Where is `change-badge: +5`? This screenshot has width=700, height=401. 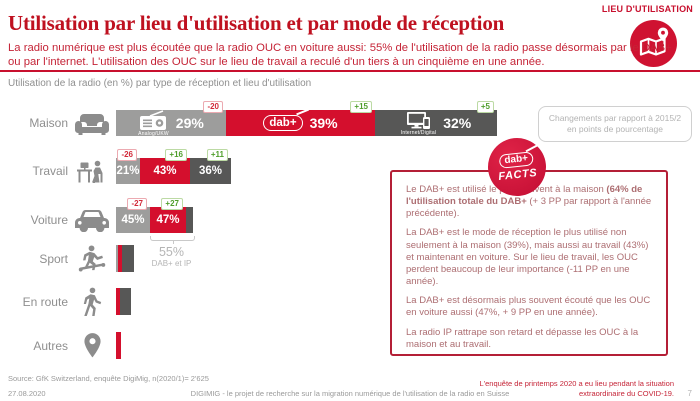 change-badge: +5 is located at coordinates (485, 107).